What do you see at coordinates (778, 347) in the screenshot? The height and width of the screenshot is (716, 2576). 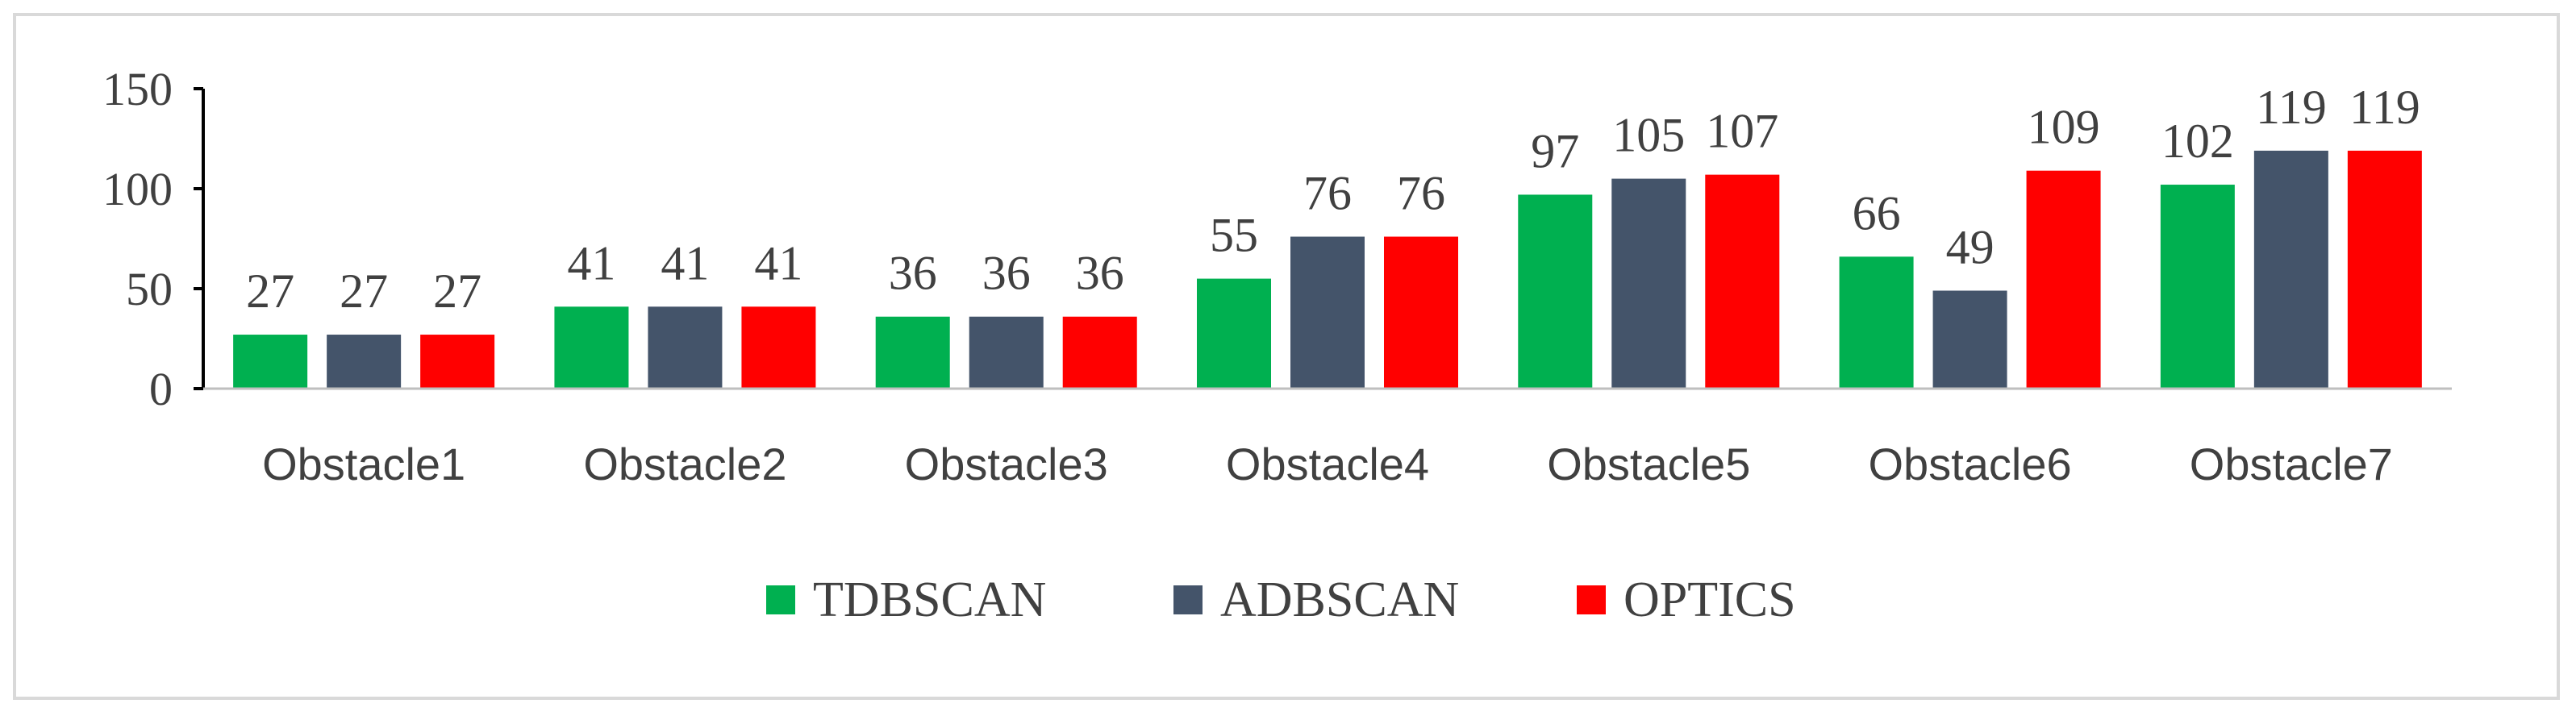 I see `bar-optics-obstacle2` at bounding box center [778, 347].